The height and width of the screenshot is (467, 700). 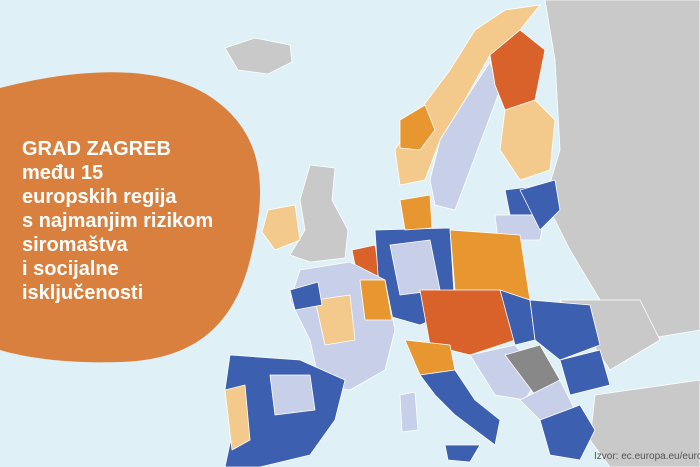 What do you see at coordinates (416, 212) in the screenshot?
I see `denmark` at bounding box center [416, 212].